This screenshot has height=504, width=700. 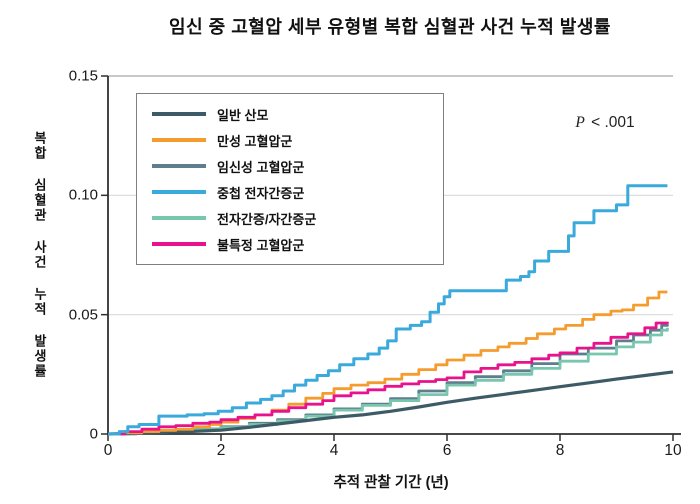 What do you see at coordinates (261, 167) in the screenshot?
I see `legend-label: 임신성 고혈압군` at bounding box center [261, 167].